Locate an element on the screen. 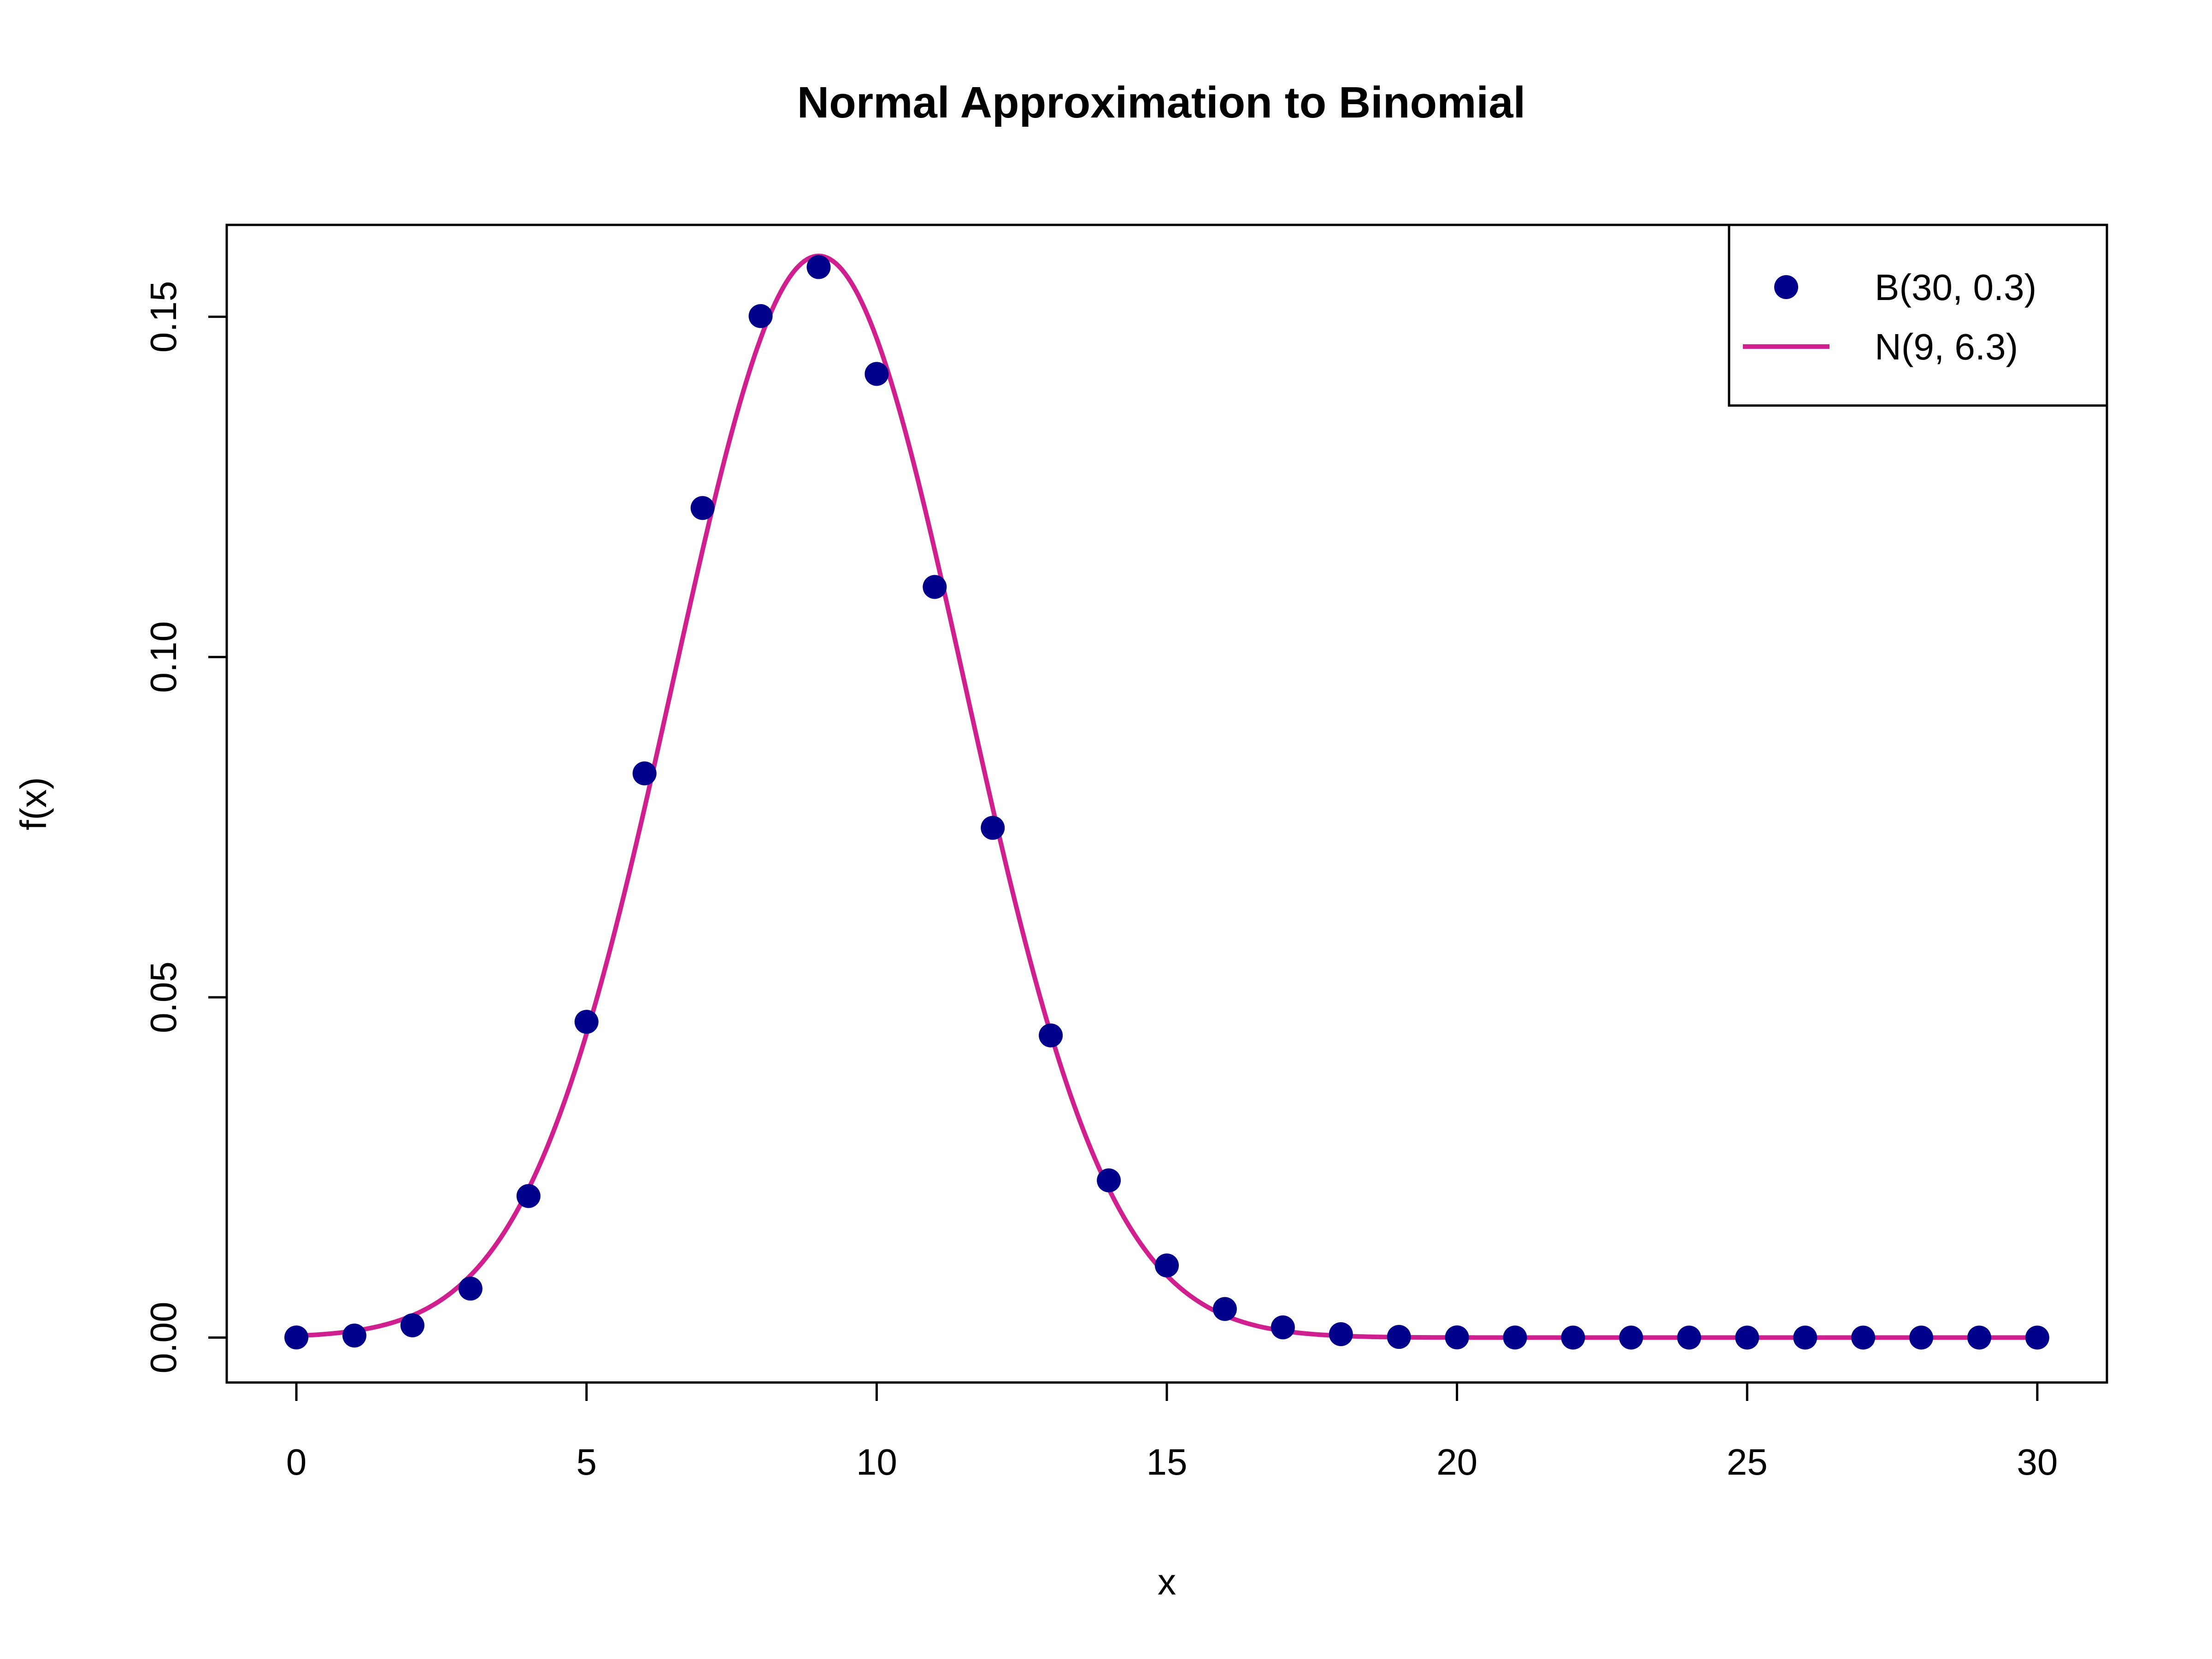 The width and height of the screenshot is (2212, 1659). y-tick-label: 0.10 is located at coordinates (163, 657).